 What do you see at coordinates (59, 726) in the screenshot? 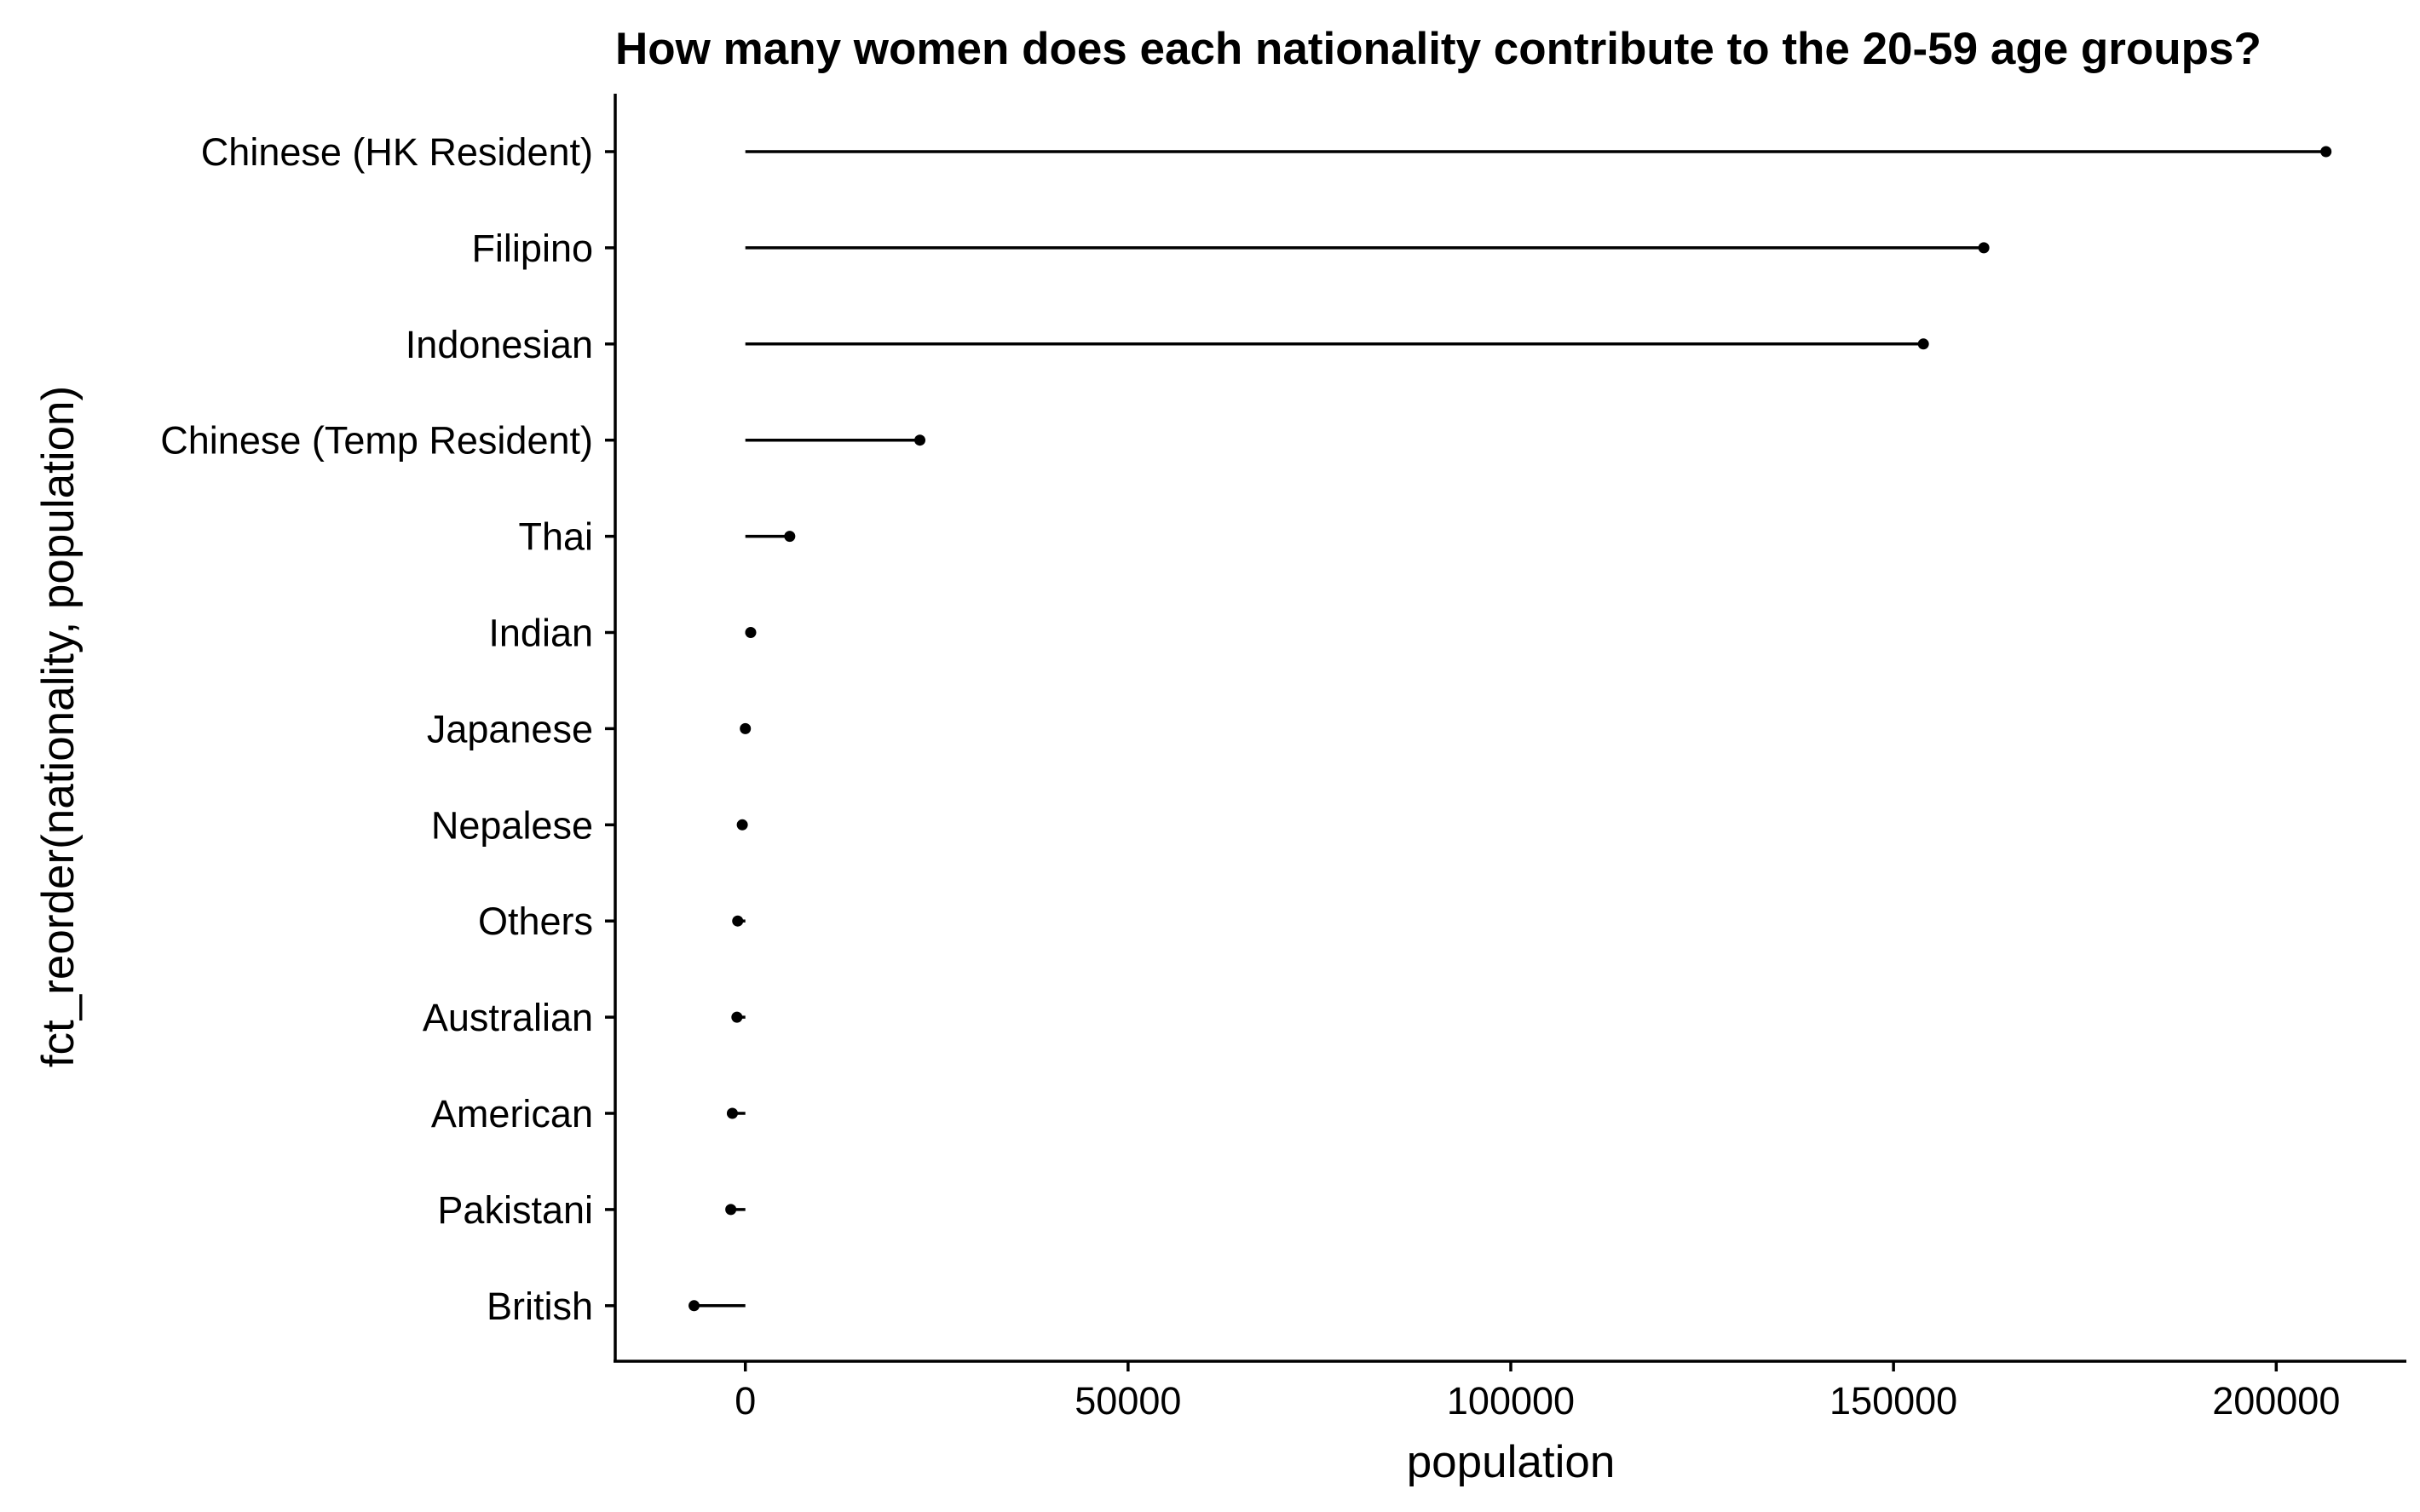
I see `y-axis-title: fct_reorder(nationality, population)` at bounding box center [59, 726].